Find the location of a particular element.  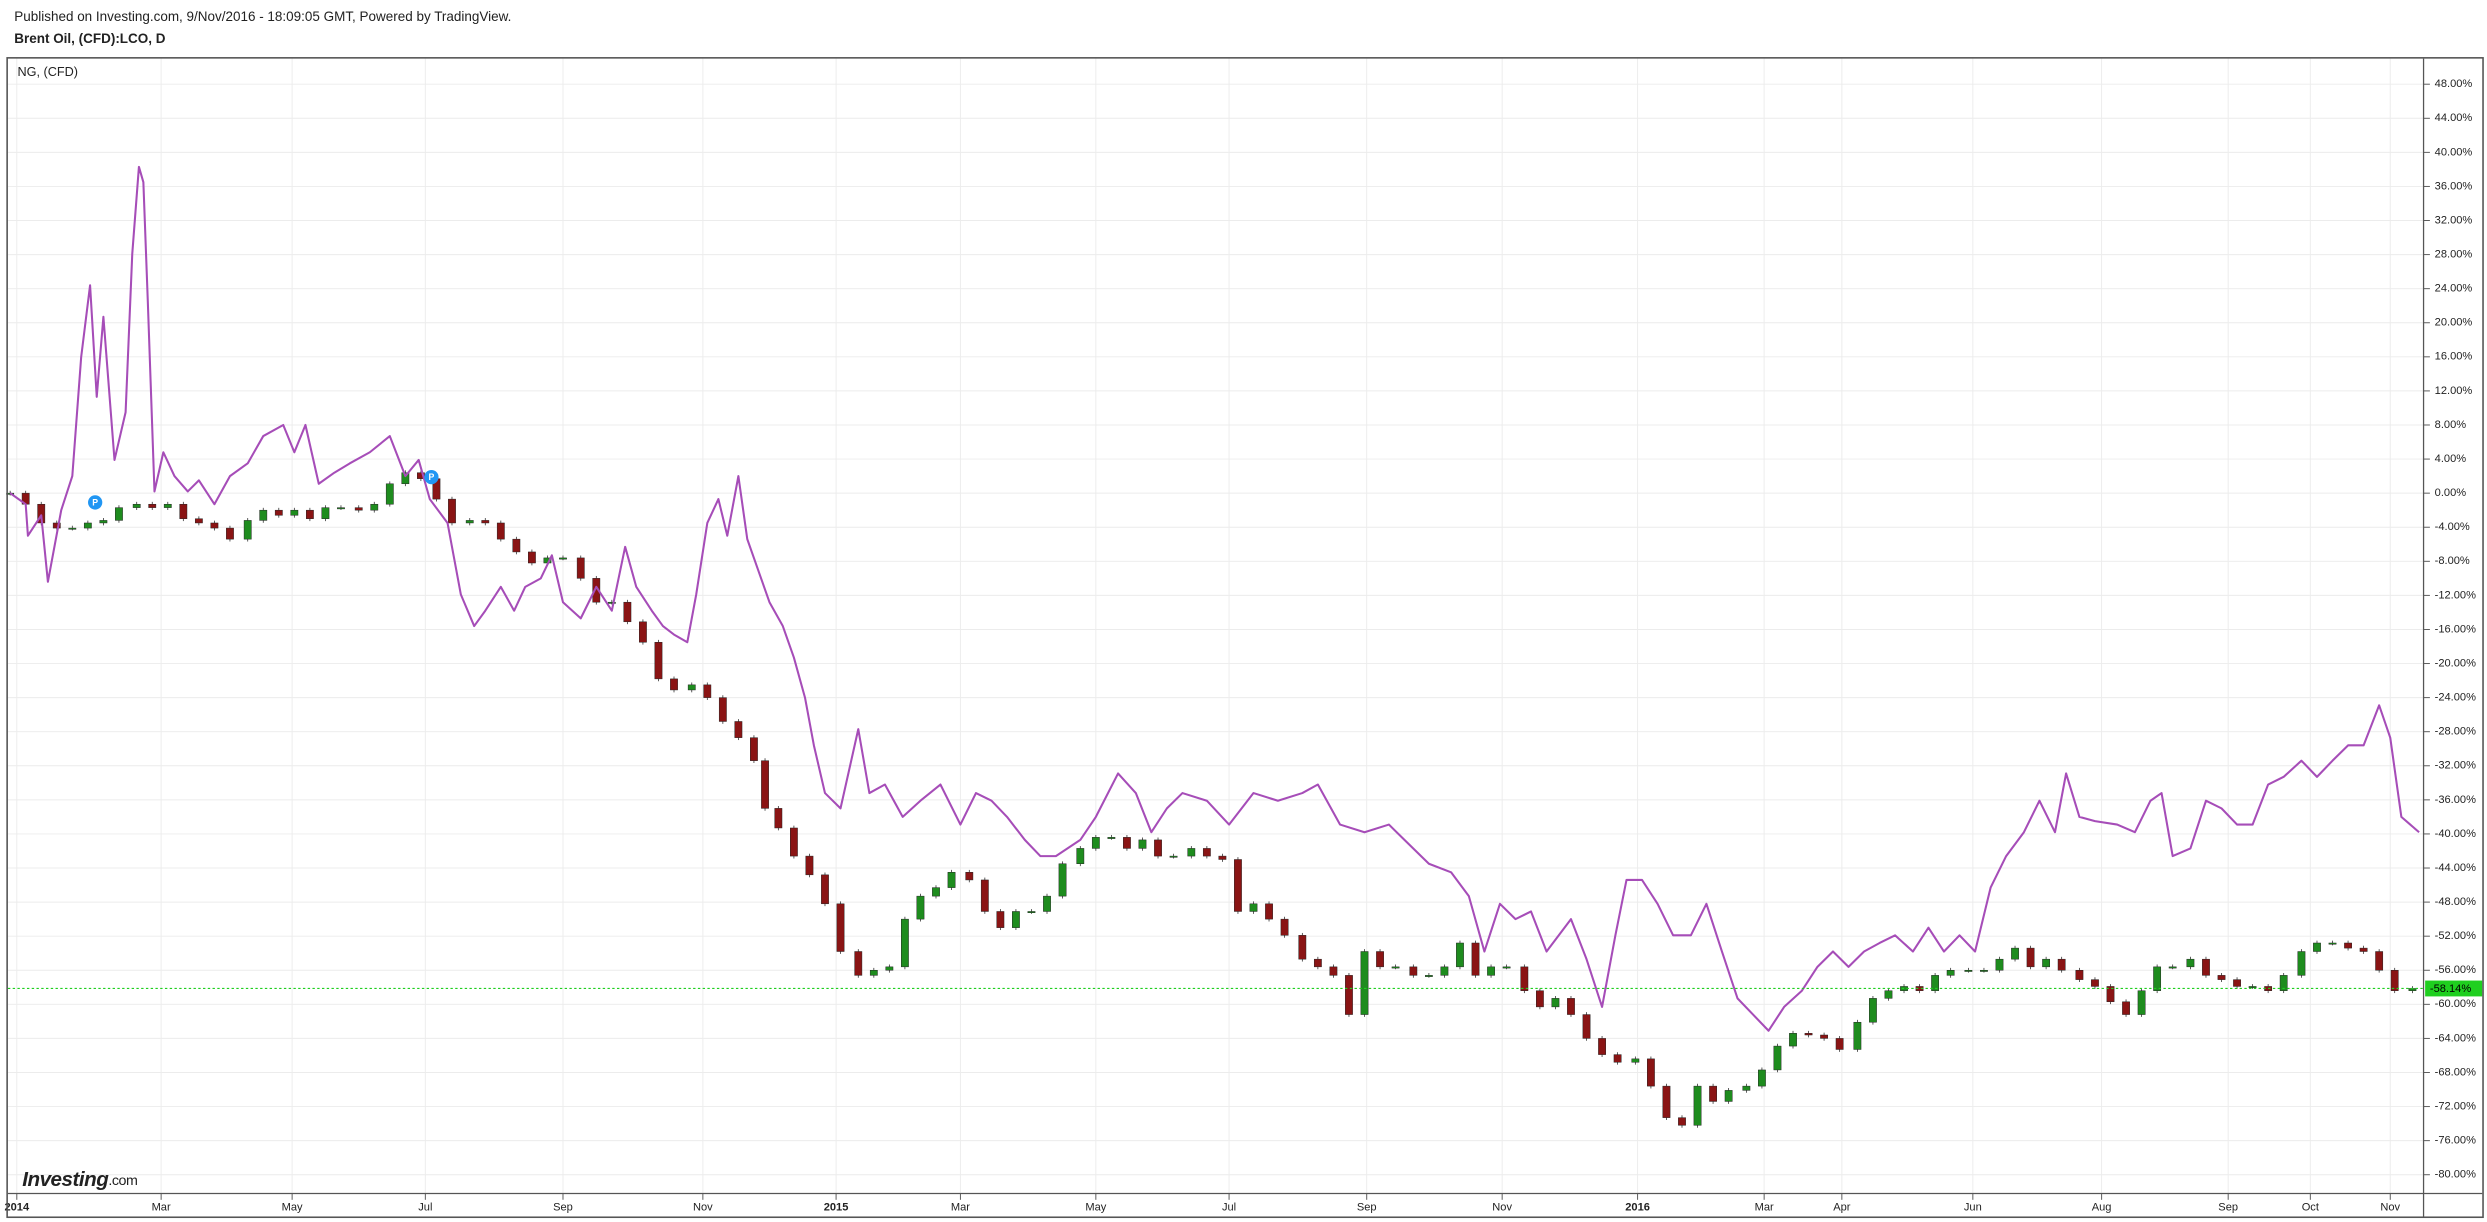

y-tick-label: -56.00% is located at coordinates (2455, 970).